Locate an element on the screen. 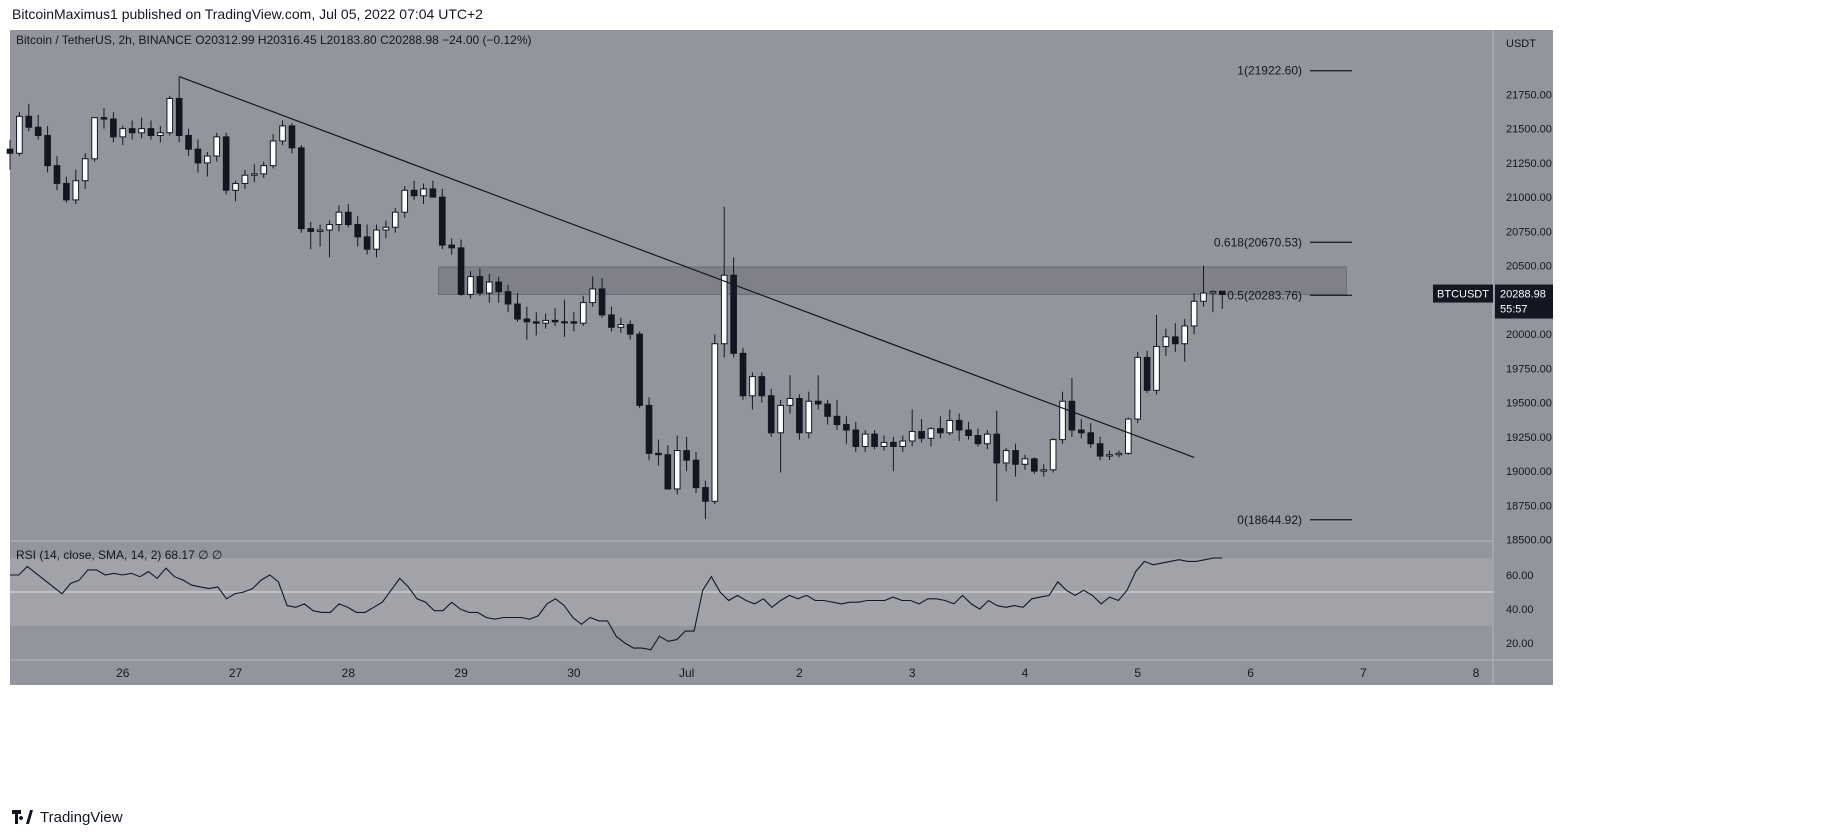 This screenshot has width=1824, height=836. price-tag-countdown: 55:57 is located at coordinates (1514, 310).